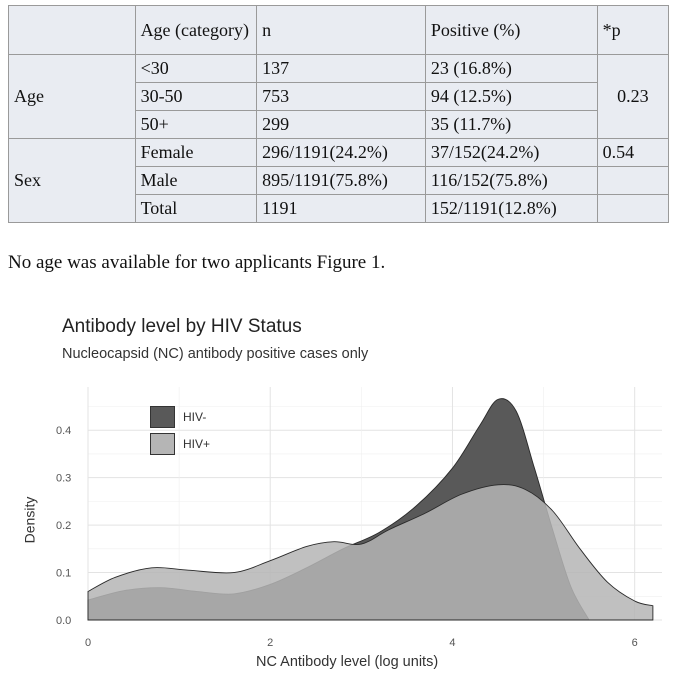 This screenshot has height=691, width=692. I want to click on y-tick-label: 0.3, so click(63, 479).